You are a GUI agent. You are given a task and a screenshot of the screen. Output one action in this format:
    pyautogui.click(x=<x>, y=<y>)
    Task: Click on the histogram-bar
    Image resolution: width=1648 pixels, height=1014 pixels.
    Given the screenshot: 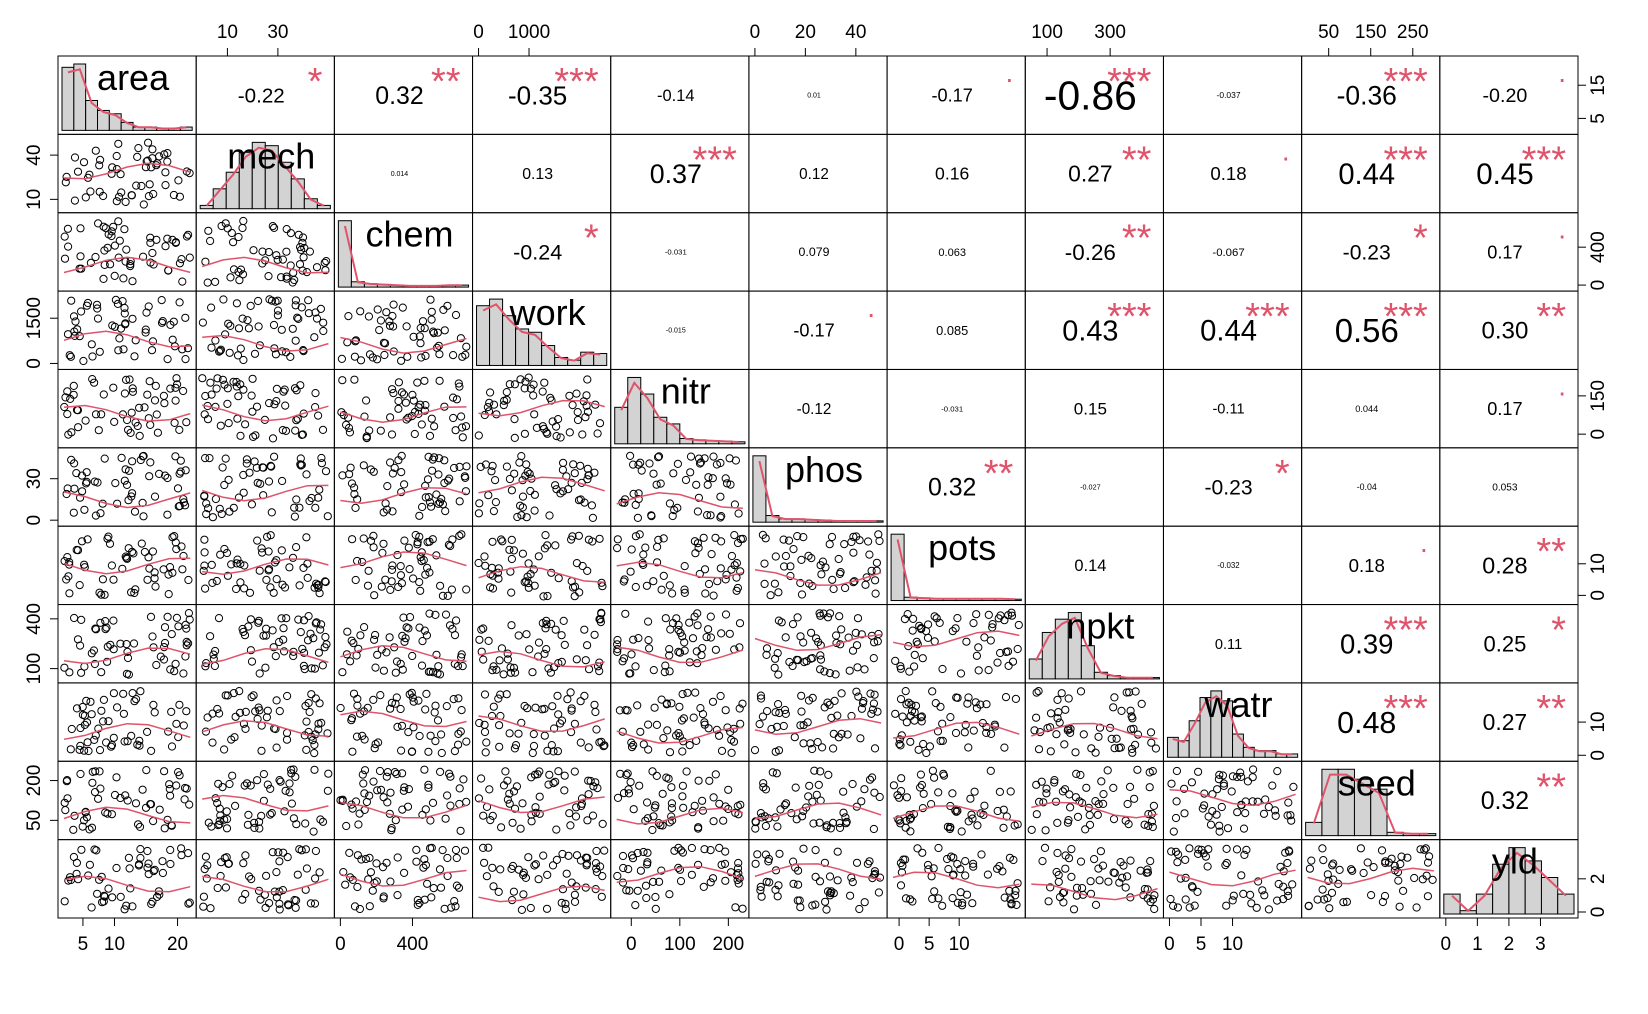 What is the action you would take?
    pyautogui.click(x=548, y=355)
    